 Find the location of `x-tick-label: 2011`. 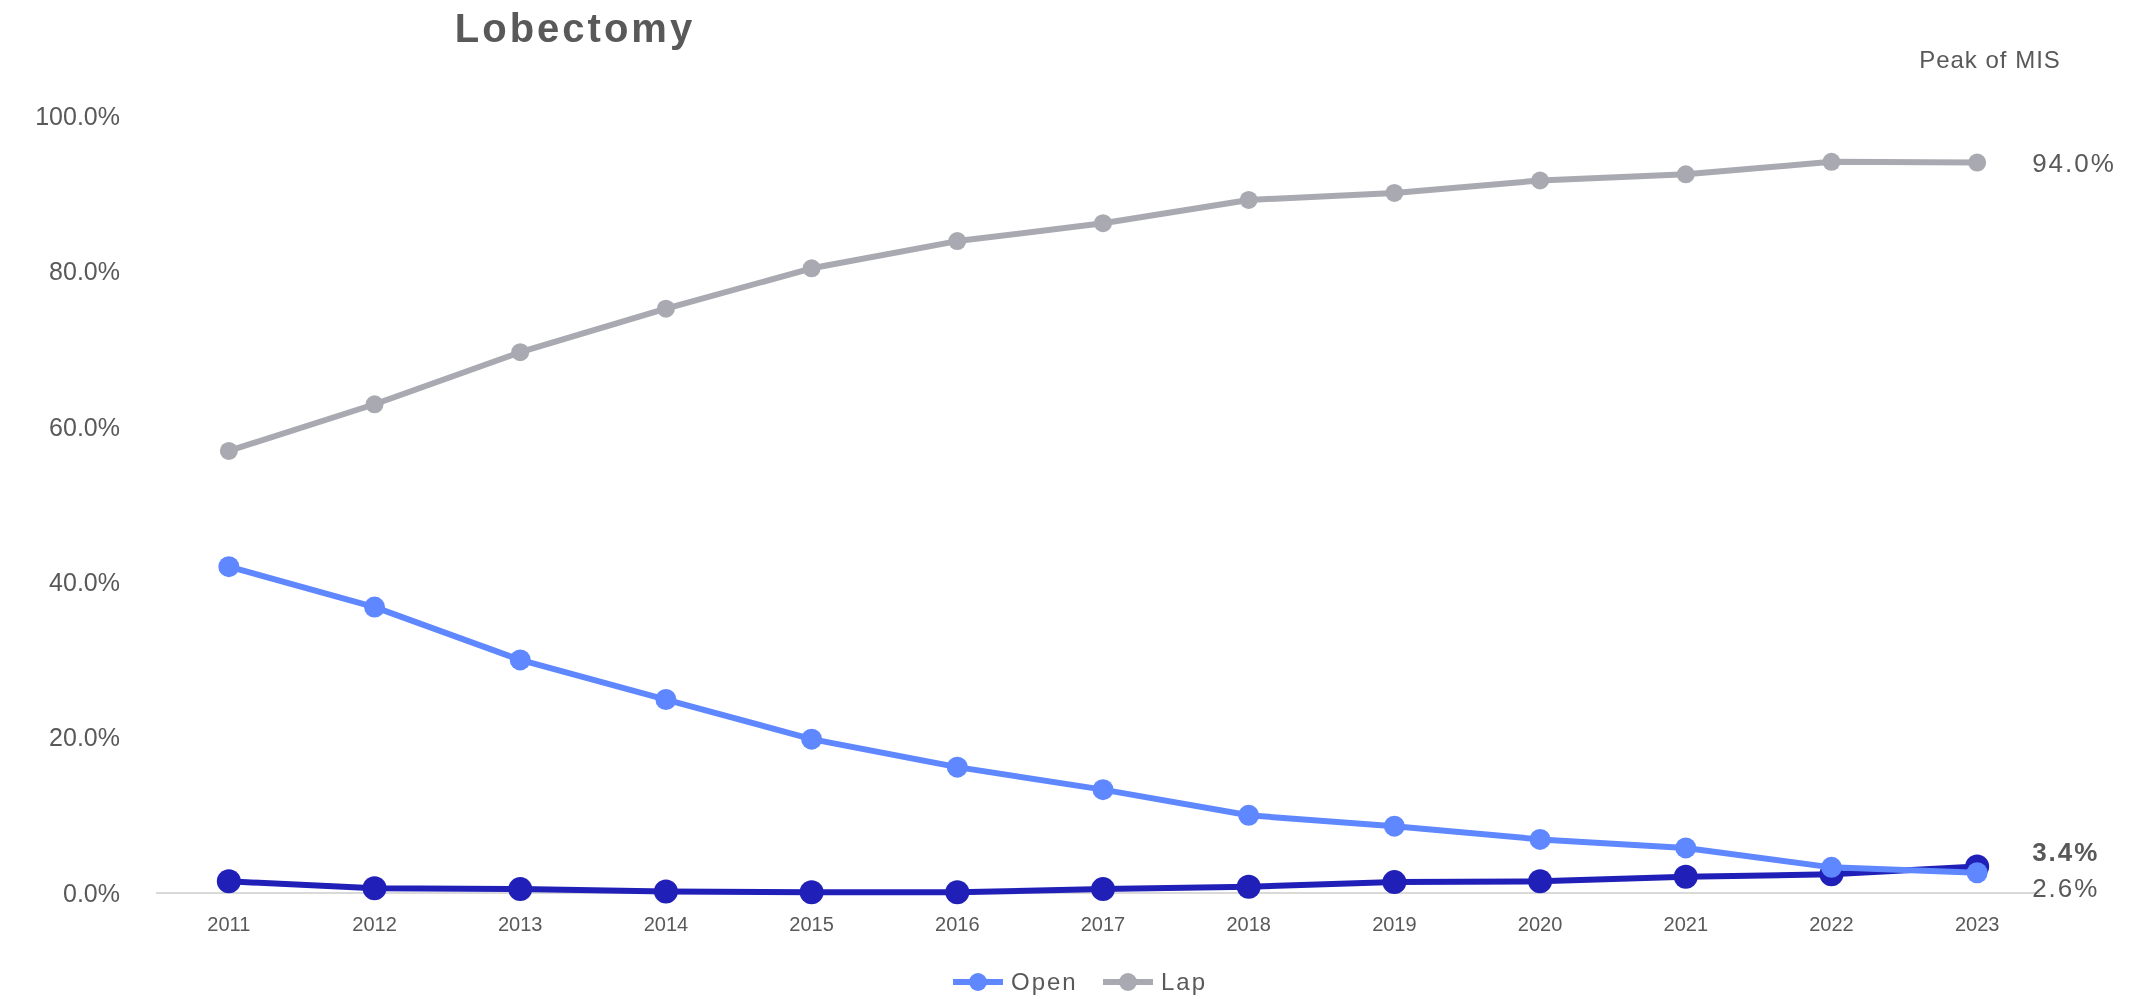

x-tick-label: 2011 is located at coordinates (229, 924).